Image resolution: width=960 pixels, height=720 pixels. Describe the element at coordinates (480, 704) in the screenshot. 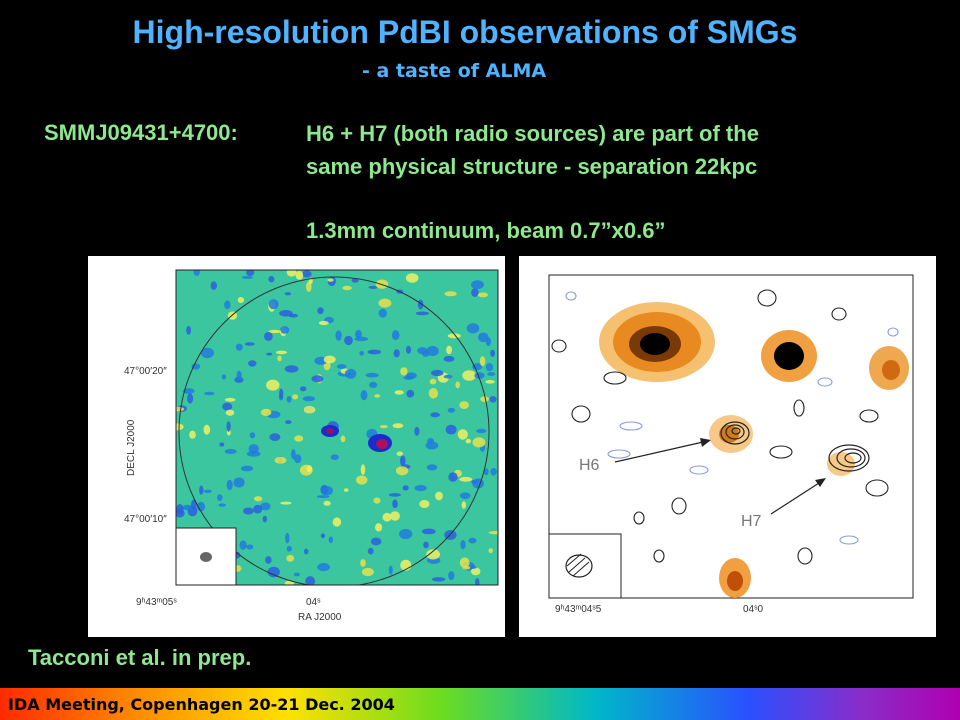

I see `footer-bar` at that location.